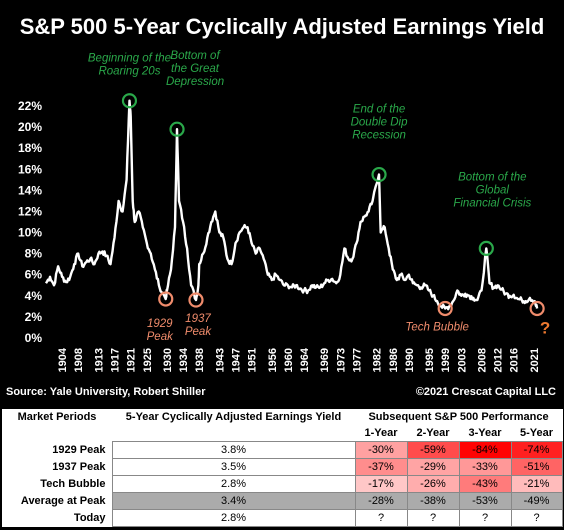  What do you see at coordinates (341, 360) in the screenshot?
I see `x-tick-label: 1973` at bounding box center [341, 360].